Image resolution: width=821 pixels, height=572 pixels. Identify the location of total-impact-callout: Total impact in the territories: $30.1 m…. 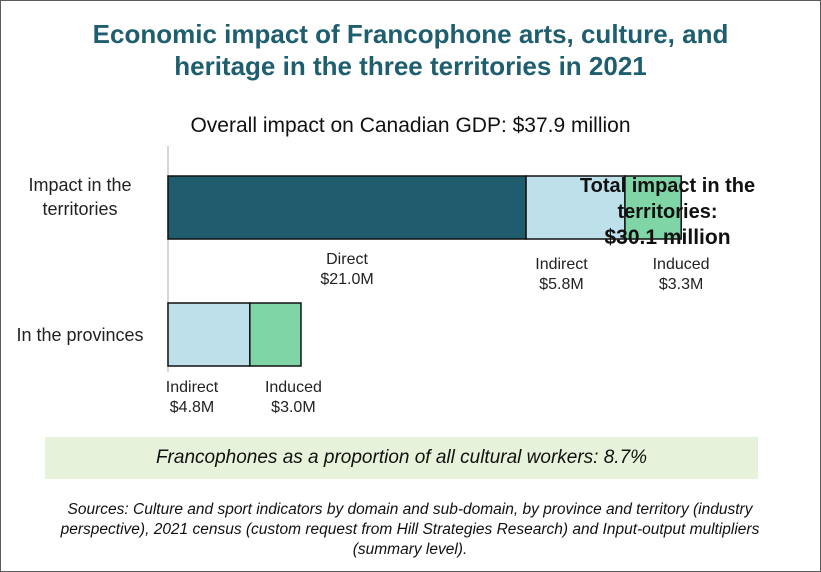
(667, 212).